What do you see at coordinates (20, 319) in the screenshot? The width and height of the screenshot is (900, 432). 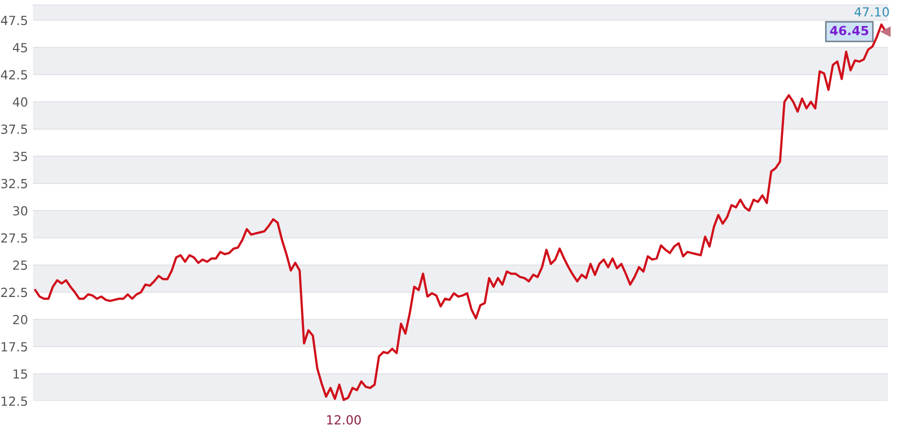 I see `y-tick-label: 20` at bounding box center [20, 319].